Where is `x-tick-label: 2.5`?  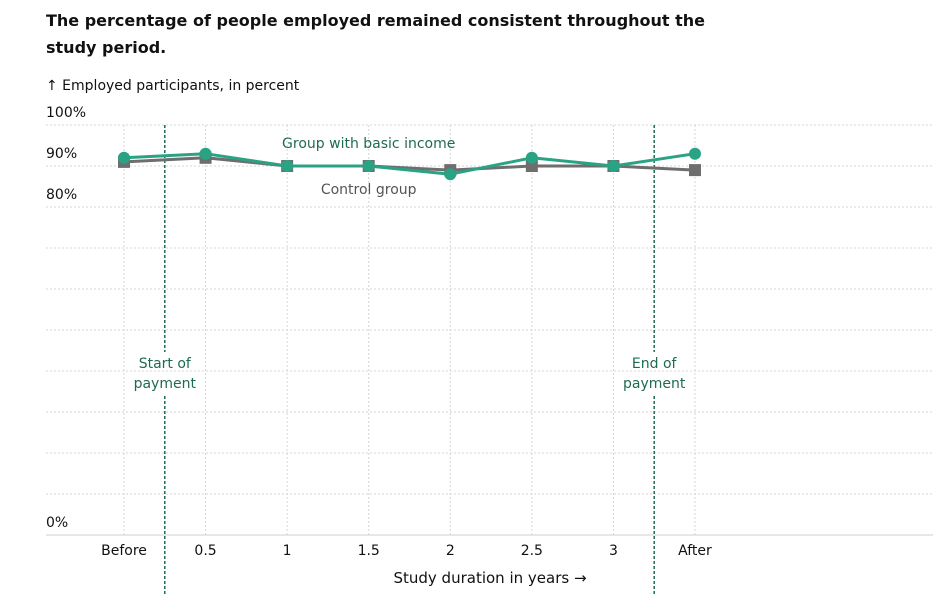
x-tick-label: 2.5 is located at coordinates (532, 551).